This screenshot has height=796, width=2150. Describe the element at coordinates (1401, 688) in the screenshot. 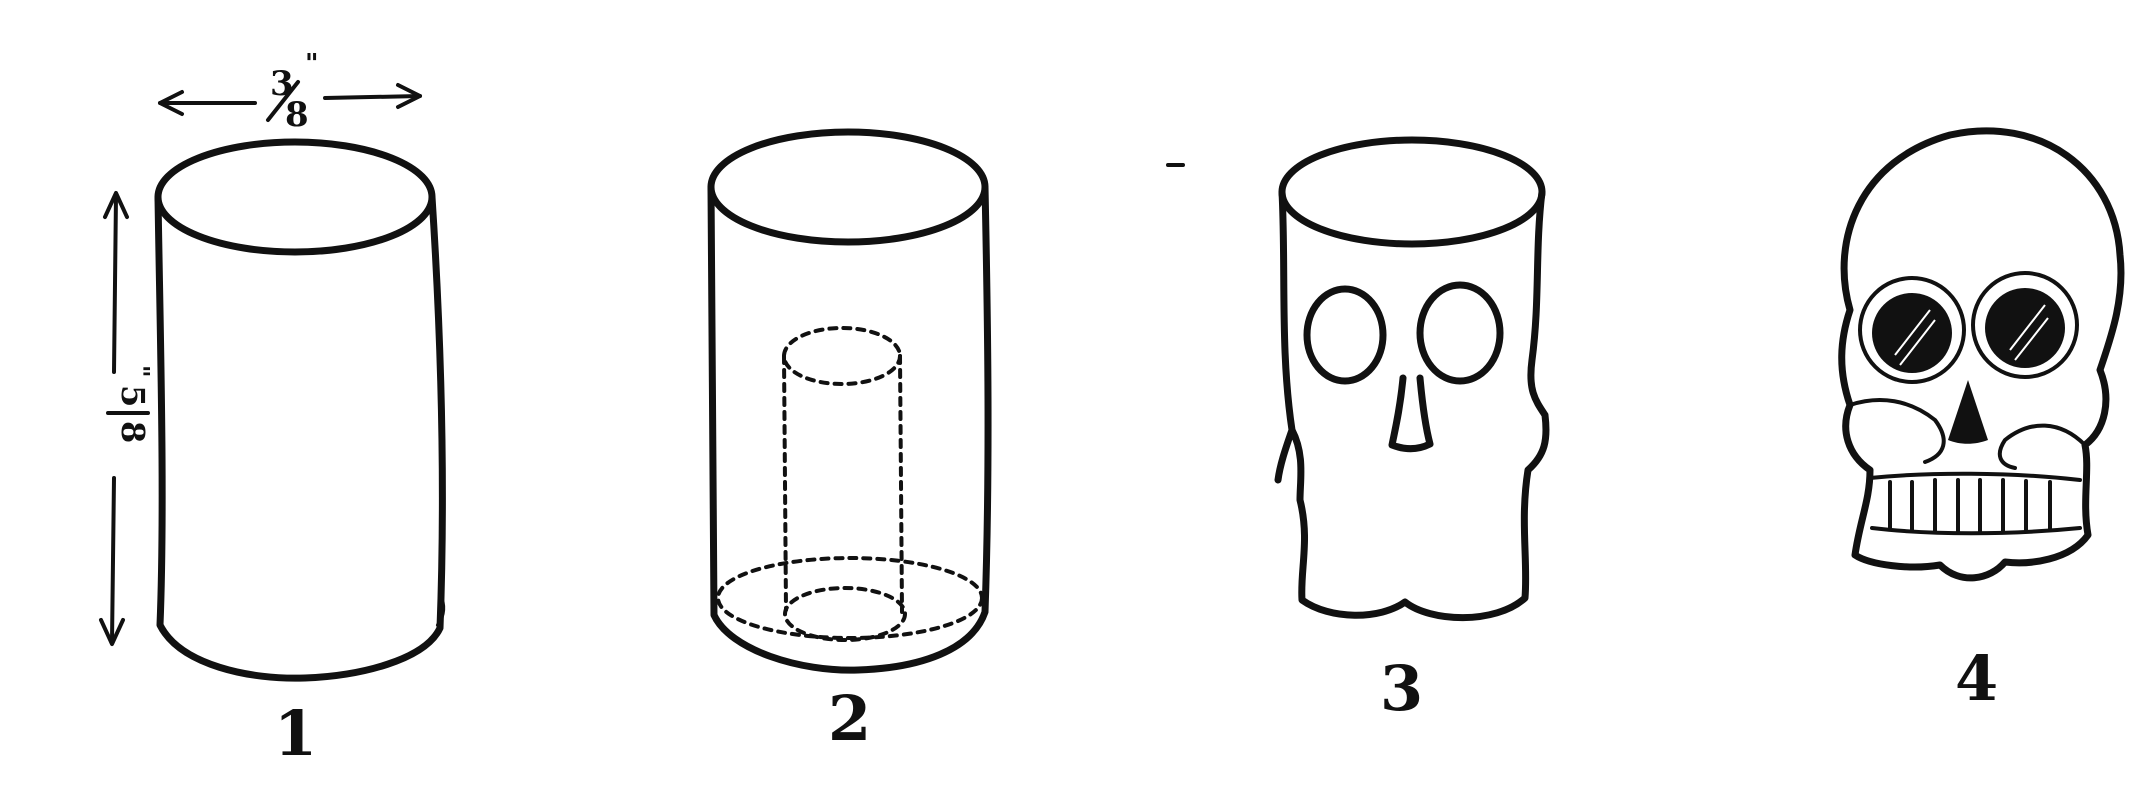

I see `figure-3-label: 3` at that location.